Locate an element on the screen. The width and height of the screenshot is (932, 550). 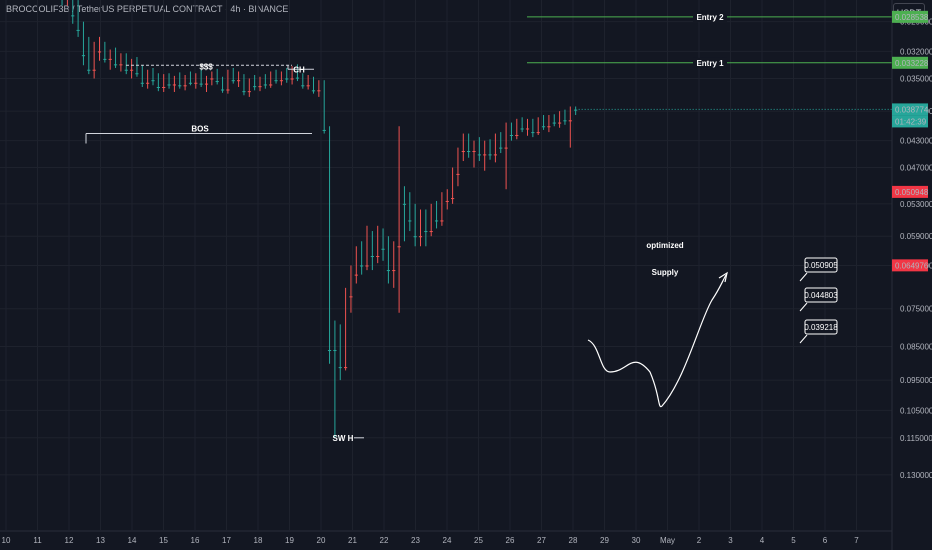
x-tick-label: 21 is located at coordinates (352, 540).